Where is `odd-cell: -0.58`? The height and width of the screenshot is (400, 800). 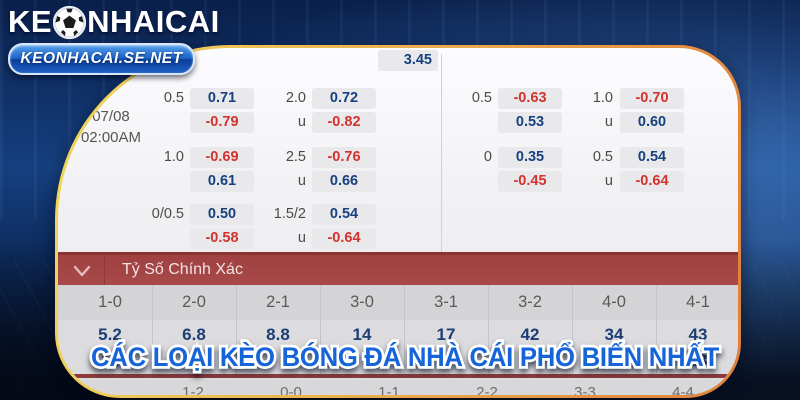
odd-cell: -0.58 is located at coordinates (222, 238).